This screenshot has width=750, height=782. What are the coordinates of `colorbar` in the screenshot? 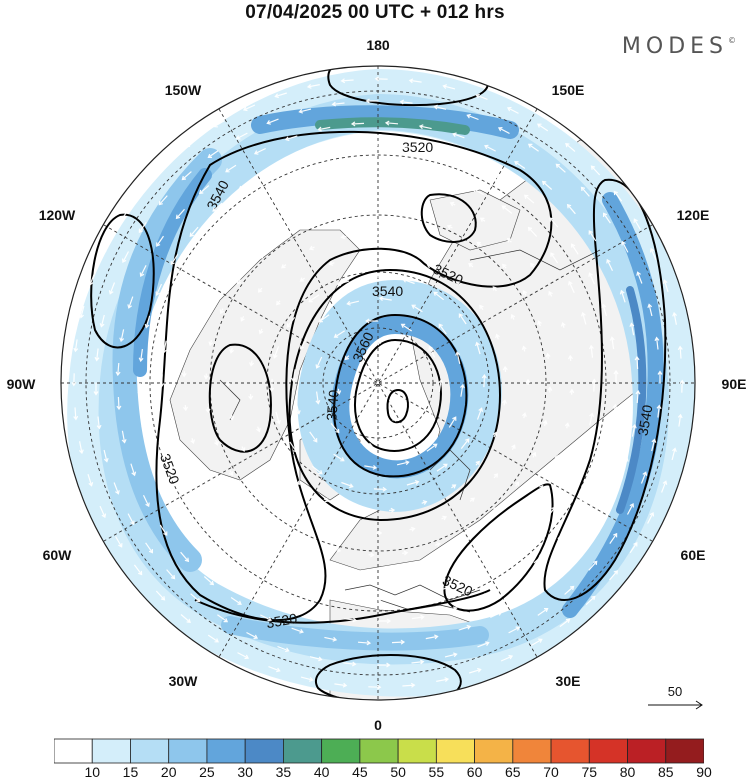 It's located at (379, 751).